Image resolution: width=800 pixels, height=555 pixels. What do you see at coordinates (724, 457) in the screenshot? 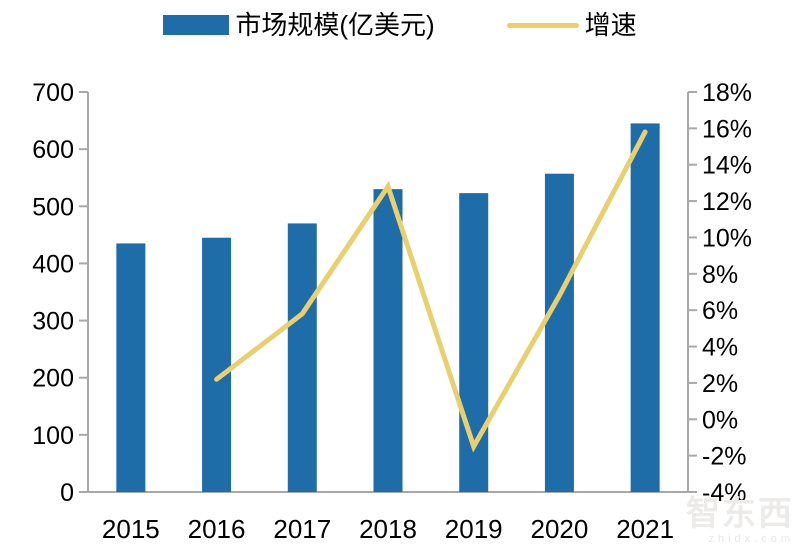
I see `right-axis-tick-label: -2%` at bounding box center [724, 457].